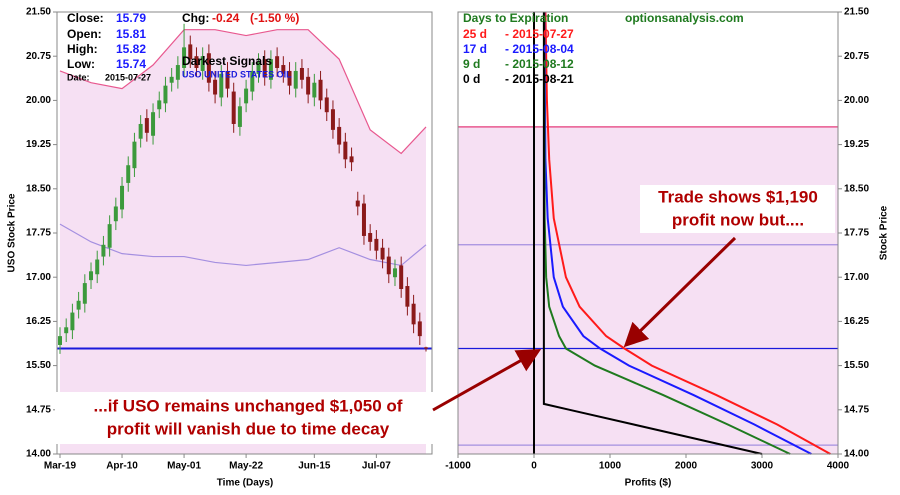 The height and width of the screenshot is (495, 900). Describe the element at coordinates (471, 64) in the screenshot. I see `legend-label: 9 d` at that location.